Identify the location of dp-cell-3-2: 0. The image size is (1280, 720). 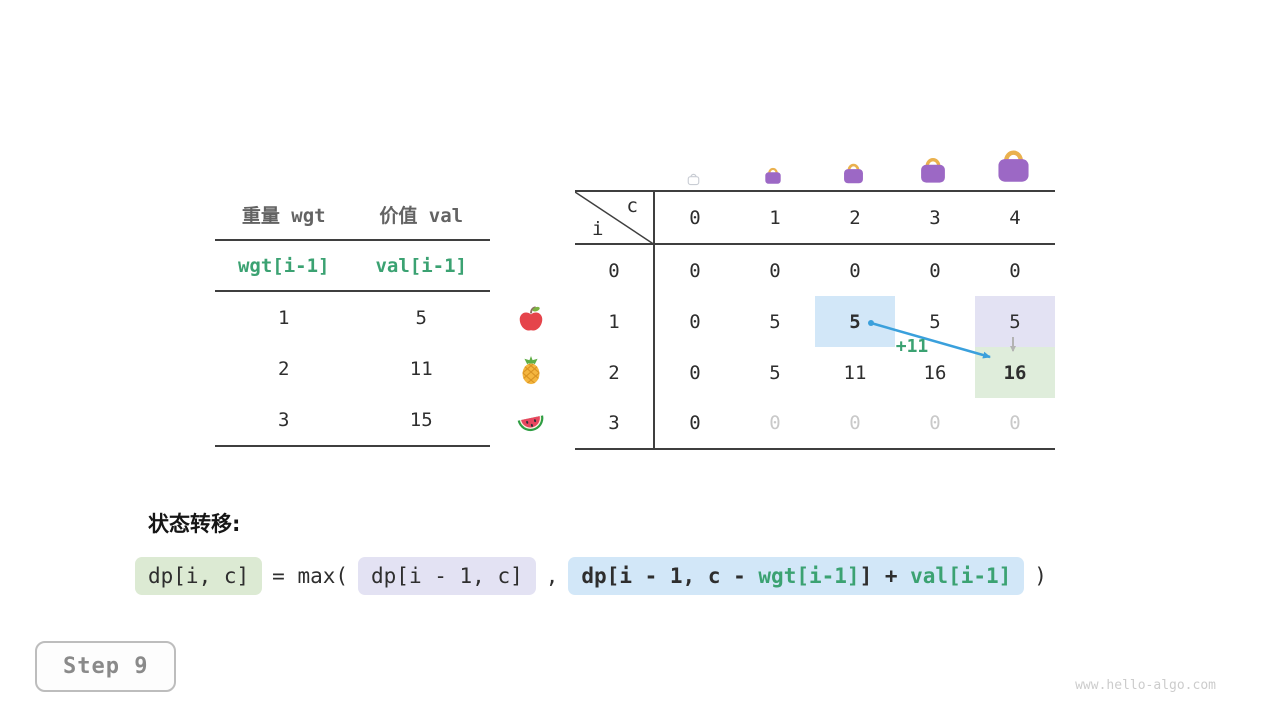
(855, 423).